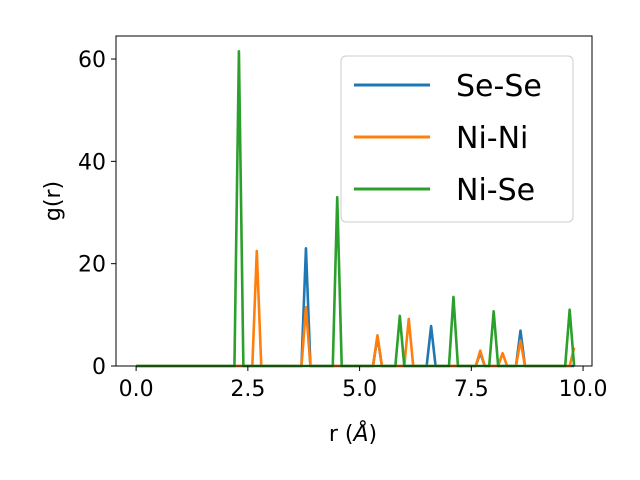 The height and width of the screenshot is (480, 640). Describe the element at coordinates (99, 367) in the screenshot. I see `y-tick-label: 0` at that location.